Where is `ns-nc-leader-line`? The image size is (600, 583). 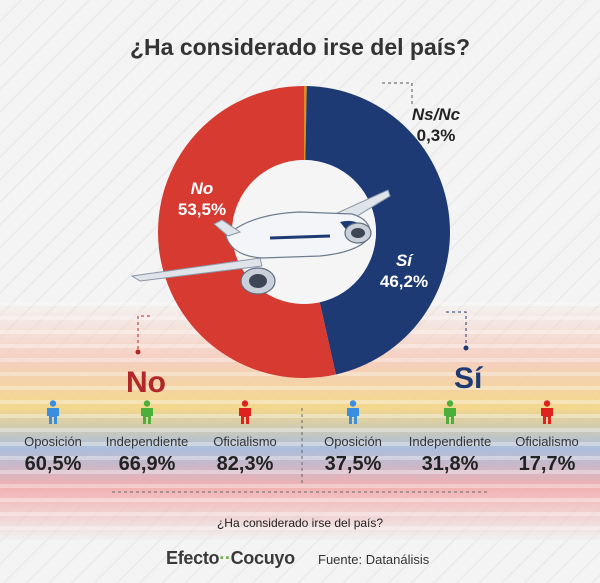
ns-nc-leader-line is located at coordinates (397, 93).